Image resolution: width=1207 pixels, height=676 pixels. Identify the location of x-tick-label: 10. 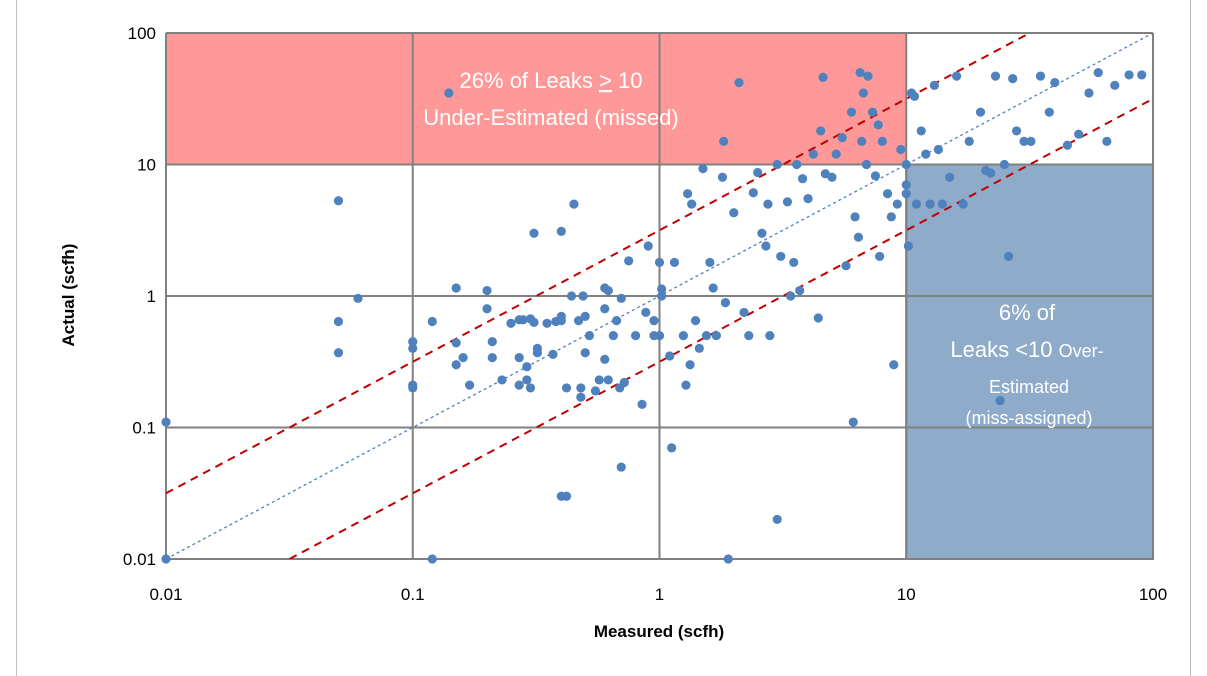
(906, 594).